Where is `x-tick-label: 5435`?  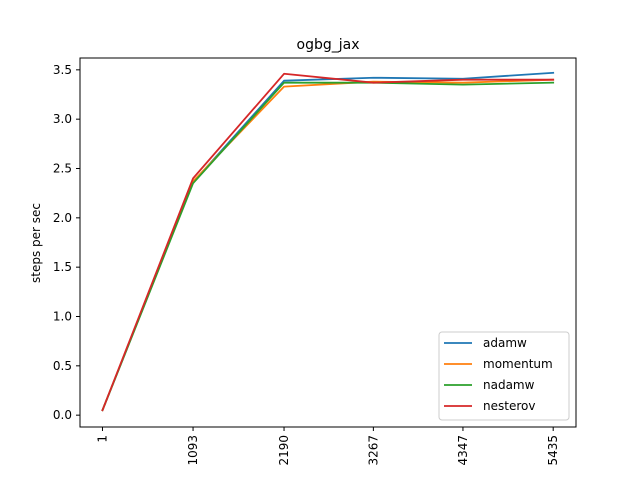 x-tick-label: 5435 is located at coordinates (553, 450).